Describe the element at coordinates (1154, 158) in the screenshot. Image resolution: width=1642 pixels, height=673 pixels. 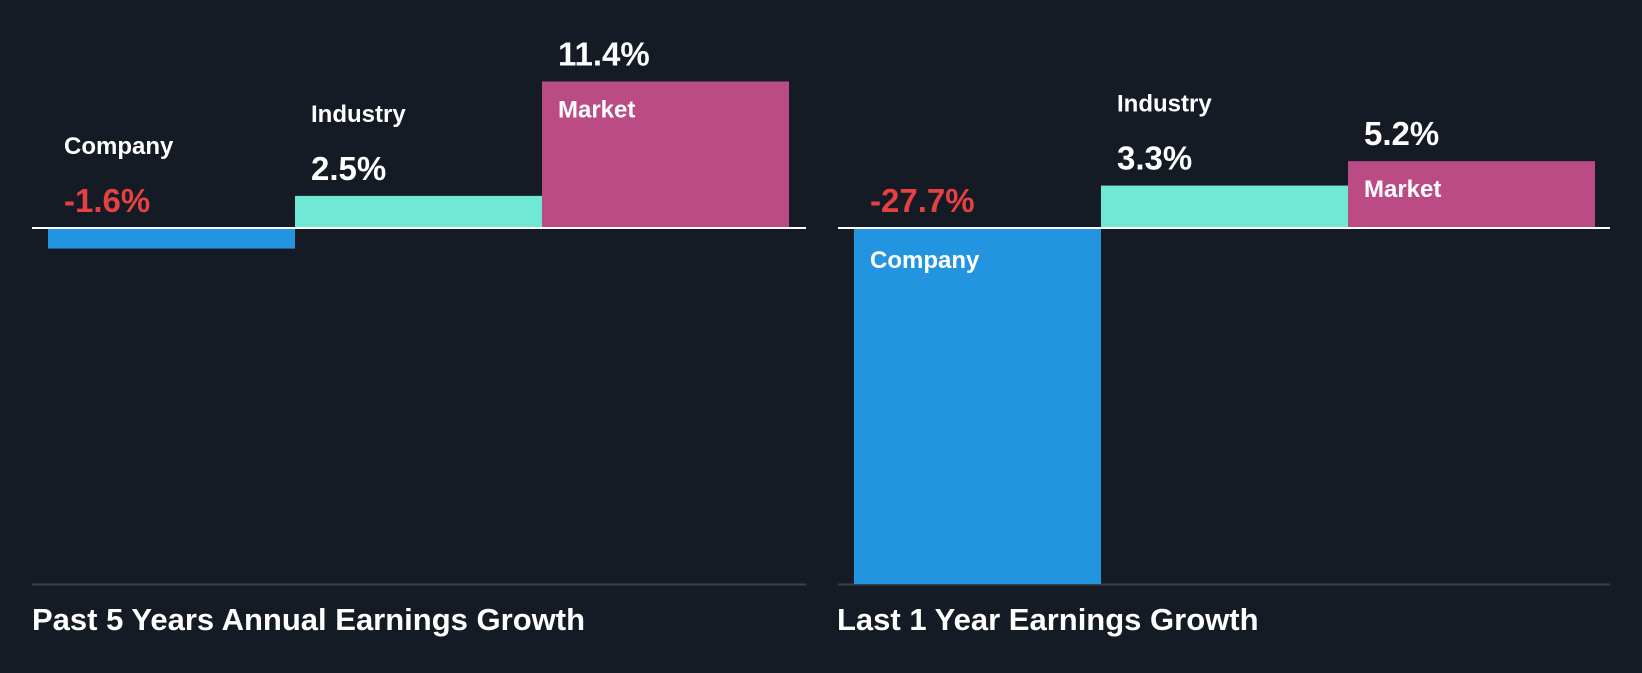
I see `value-label-industry-last-1-year: 3.3%` at that location.